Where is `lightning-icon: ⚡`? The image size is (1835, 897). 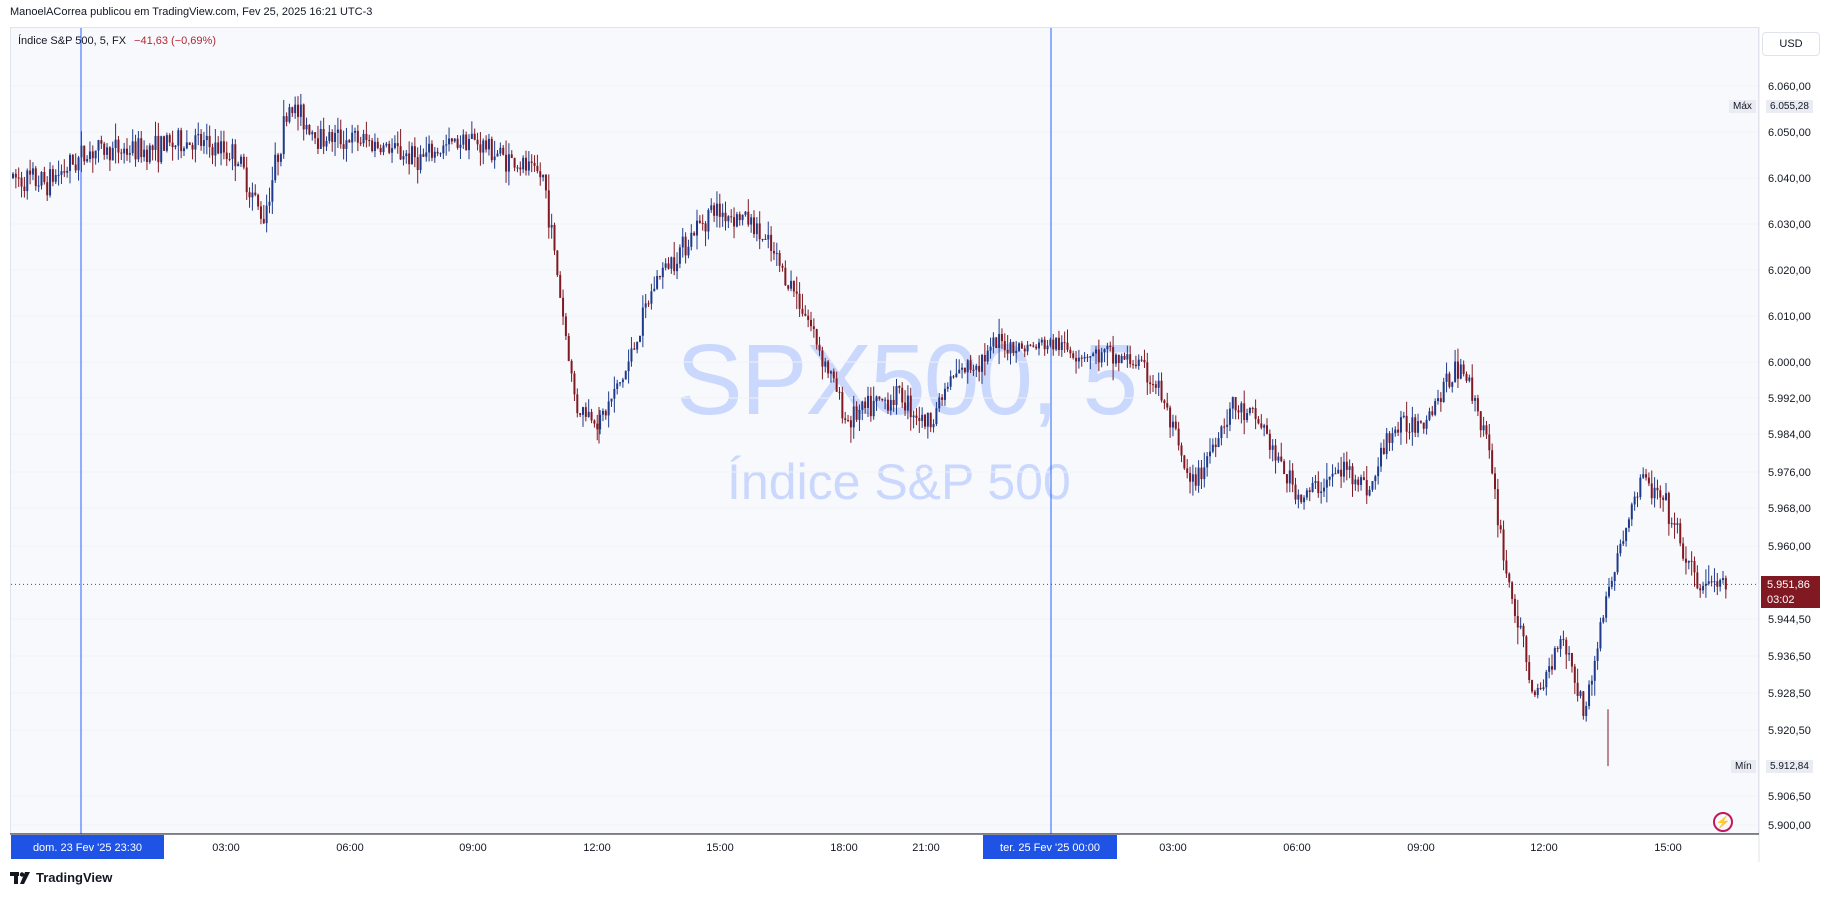 lightning-icon: ⚡ is located at coordinates (1723, 822).